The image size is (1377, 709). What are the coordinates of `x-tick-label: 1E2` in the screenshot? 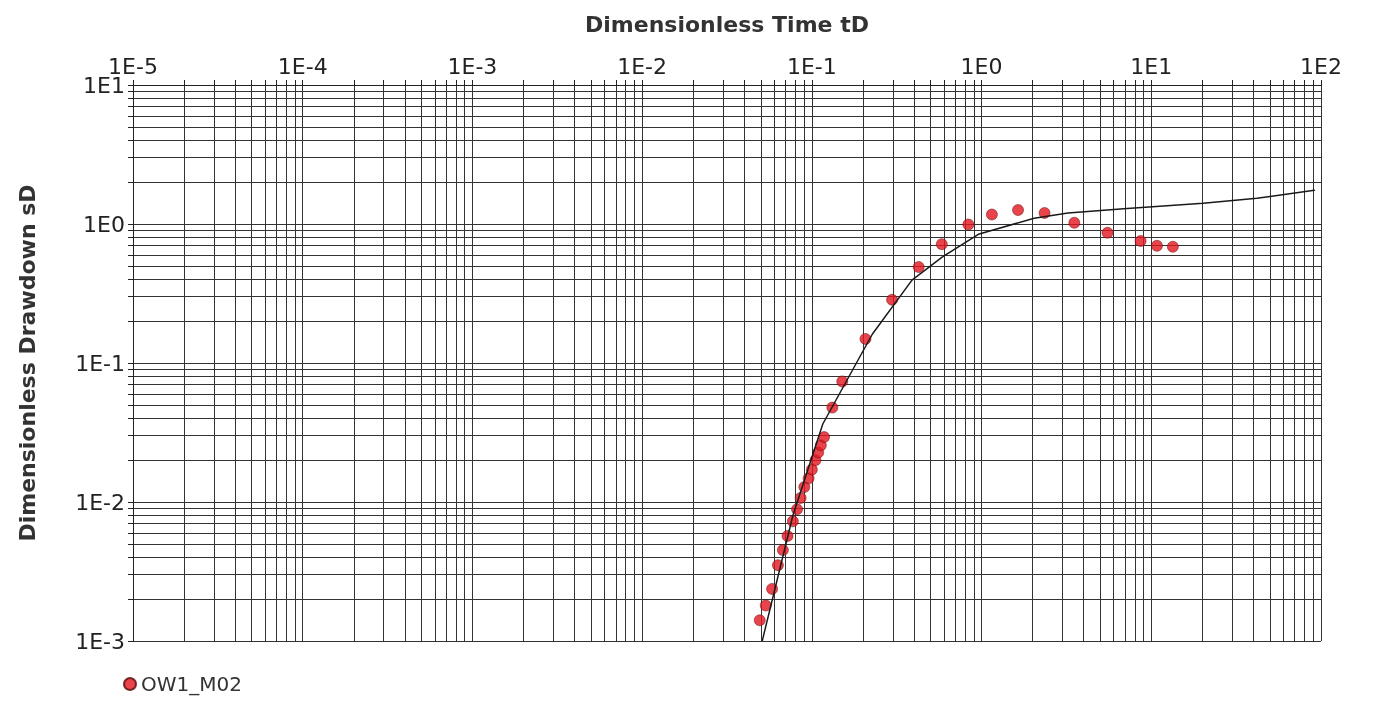 It's located at (1321, 66).